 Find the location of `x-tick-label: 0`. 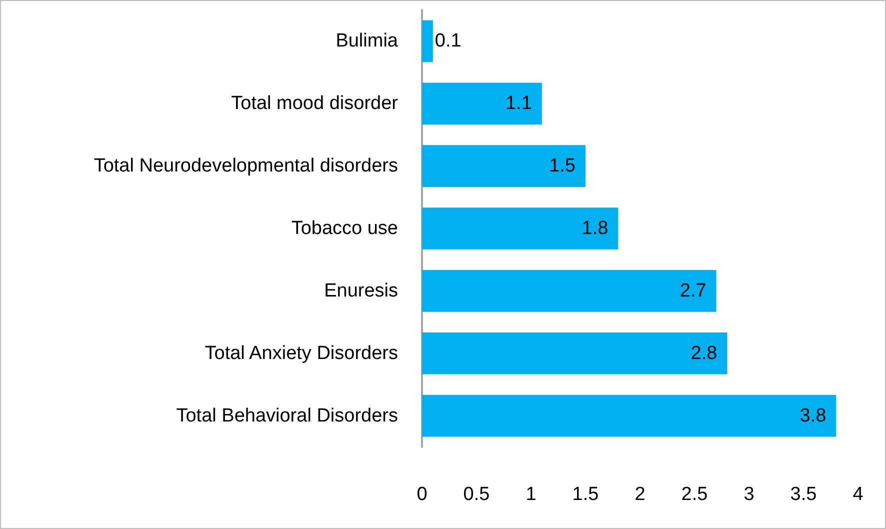

x-tick-label: 0 is located at coordinates (422, 494).